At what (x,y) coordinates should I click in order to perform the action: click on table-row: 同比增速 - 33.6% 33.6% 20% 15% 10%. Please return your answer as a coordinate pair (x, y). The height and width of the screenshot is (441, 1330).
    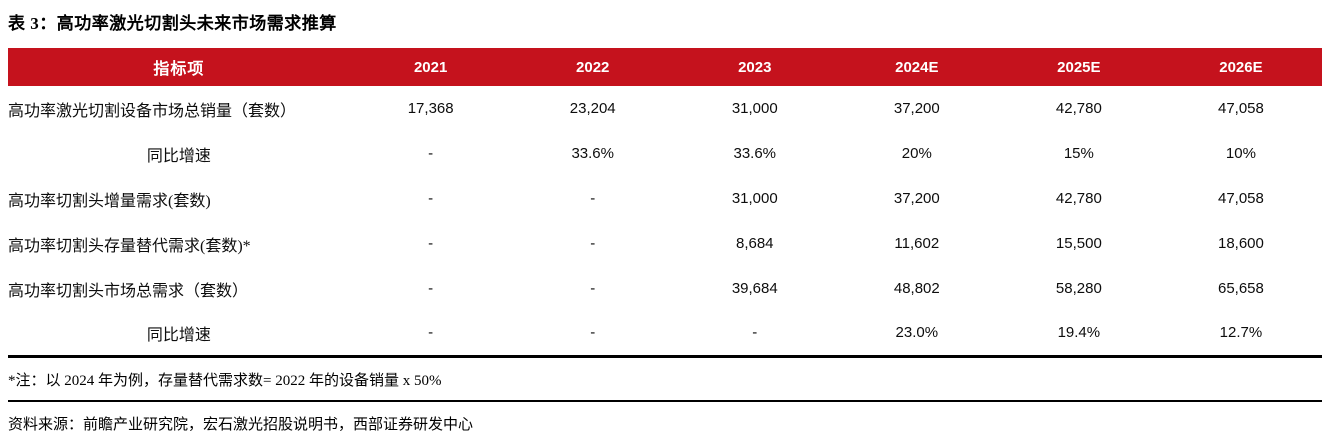
    Looking at the image, I should click on (665, 153).